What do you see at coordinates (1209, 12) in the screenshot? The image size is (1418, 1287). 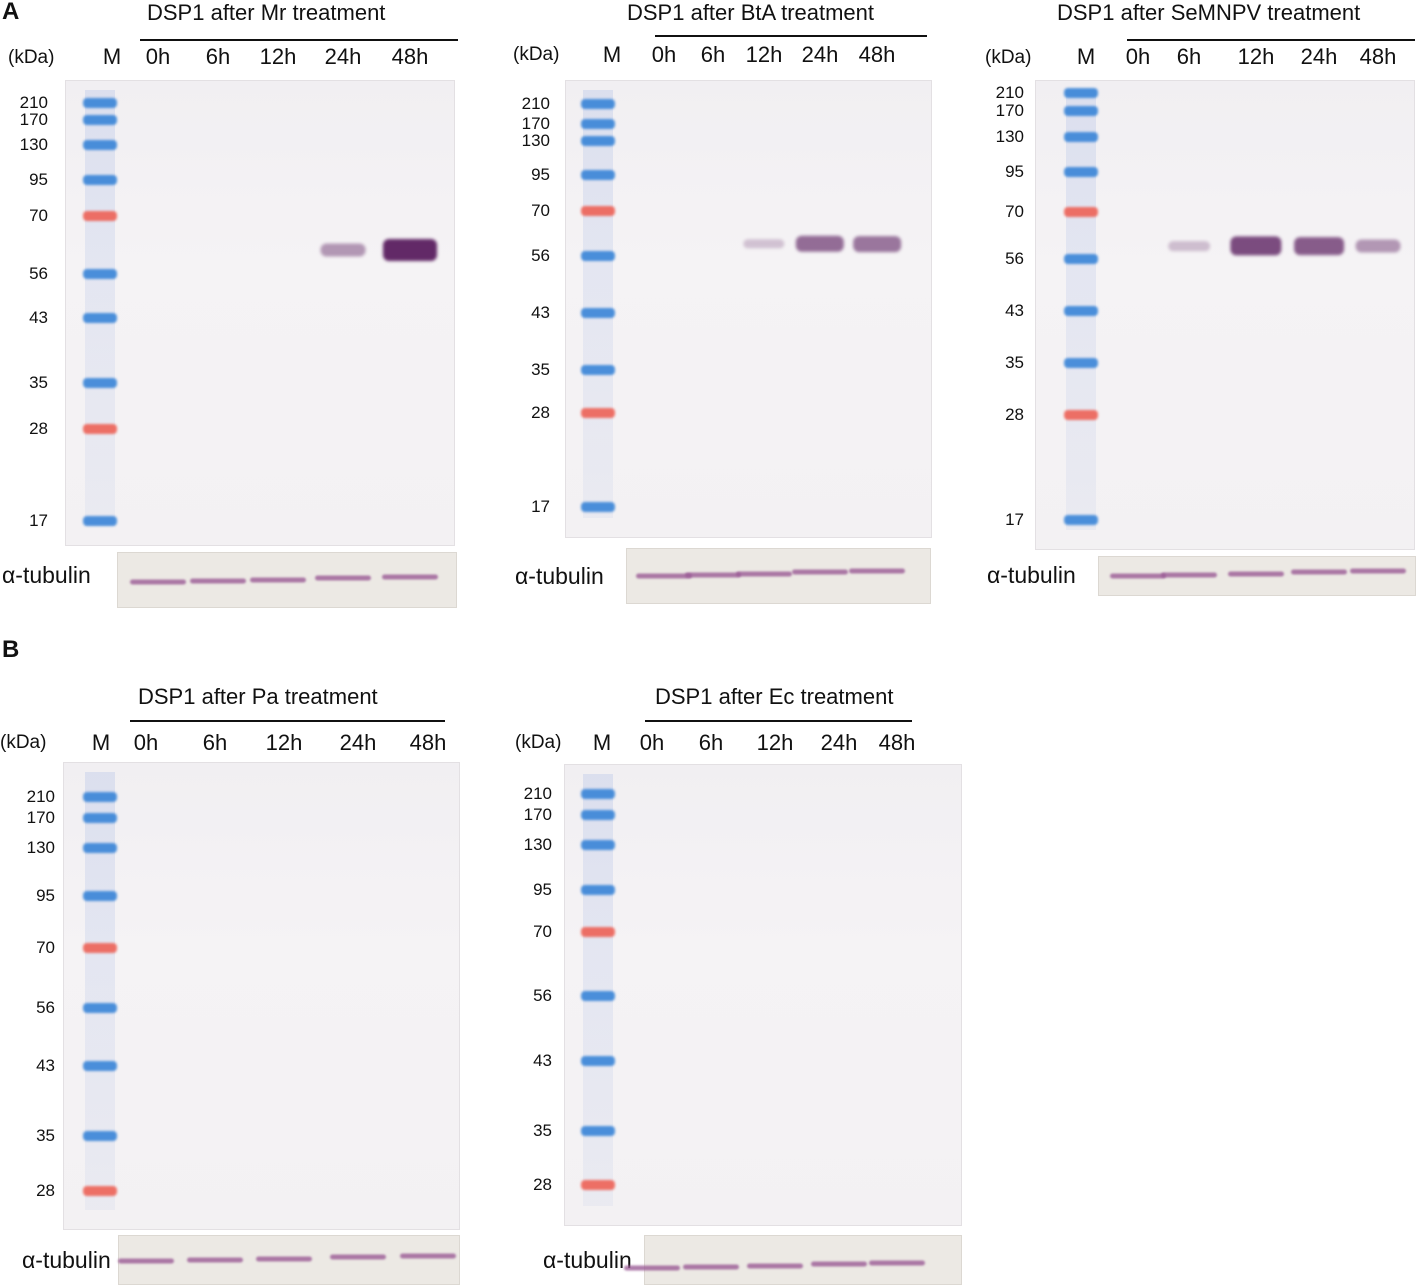 I see `blot-title: DSP1 after SeMNPV treatment` at bounding box center [1209, 12].